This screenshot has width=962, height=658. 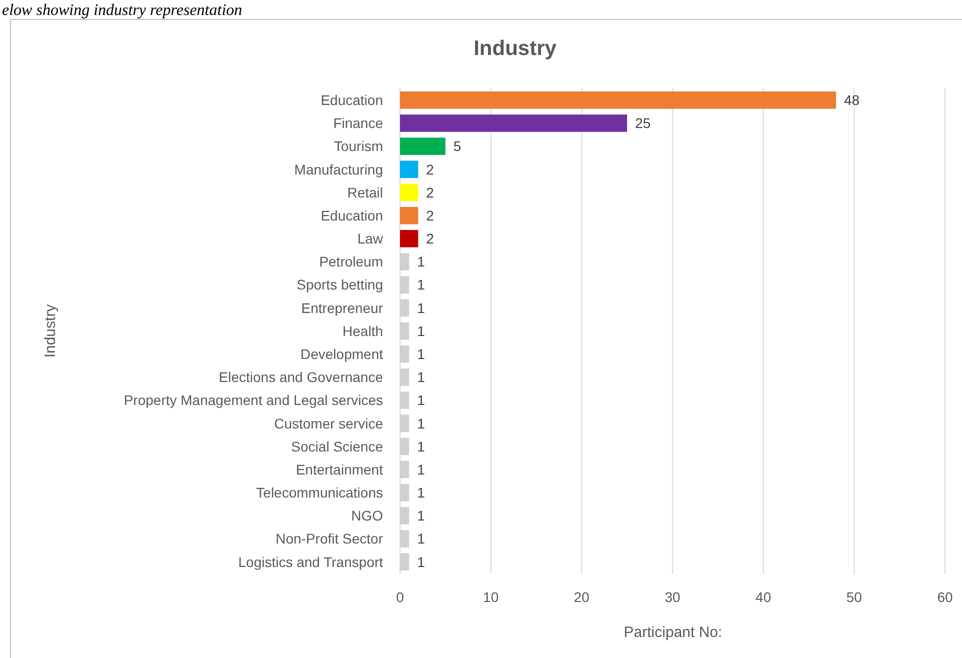 I want to click on y-tick-label: Property Management and Legal services, so click(x=253, y=400).